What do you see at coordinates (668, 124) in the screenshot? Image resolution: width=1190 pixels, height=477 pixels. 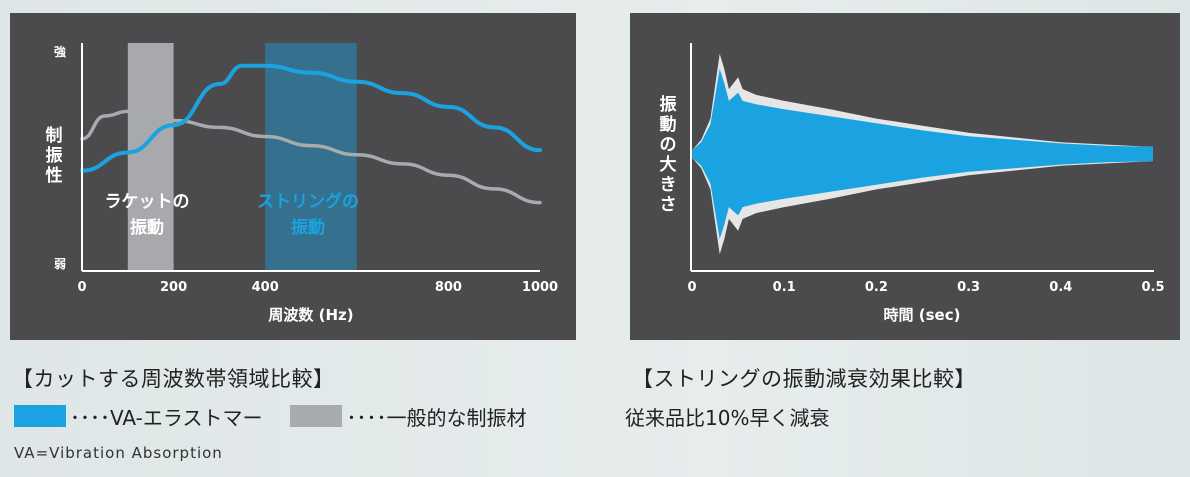 I see `y-title-char-2: 動` at bounding box center [668, 124].